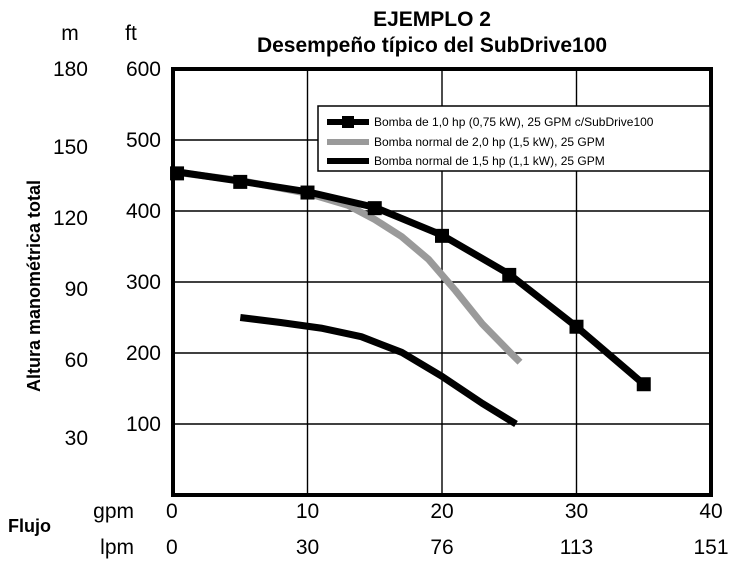 This screenshot has width=750, height=561. I want to click on y-tick-label-ft: 100, so click(143, 424).